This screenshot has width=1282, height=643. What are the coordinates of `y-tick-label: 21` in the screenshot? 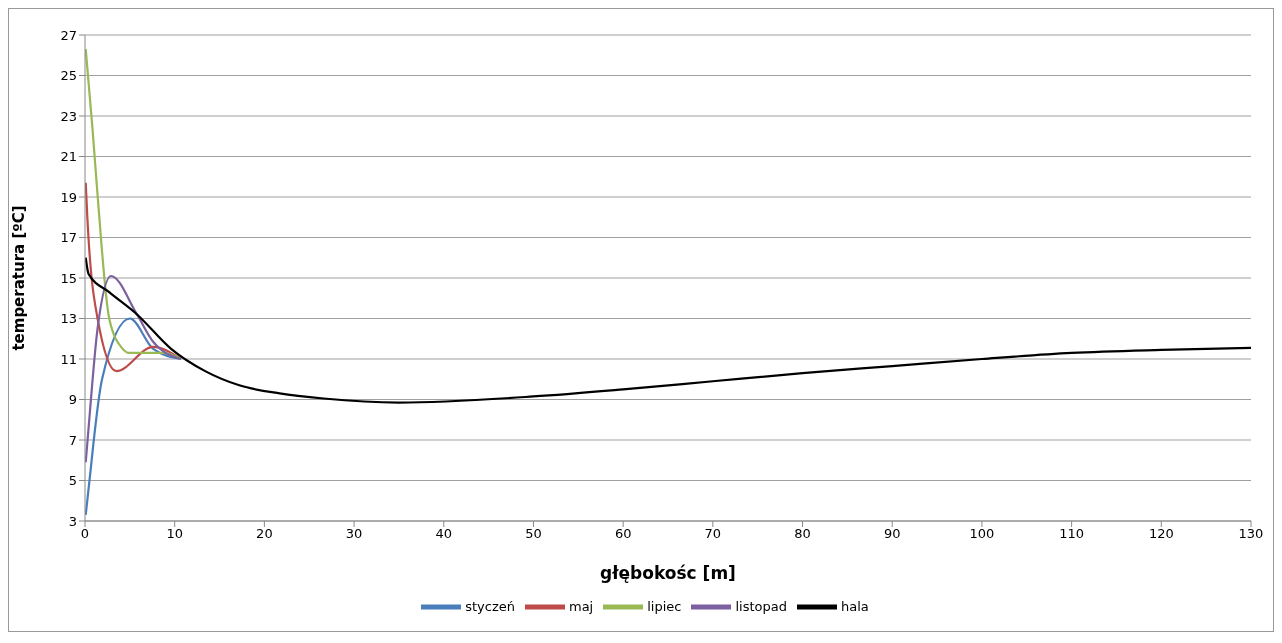 It's located at (68, 157).